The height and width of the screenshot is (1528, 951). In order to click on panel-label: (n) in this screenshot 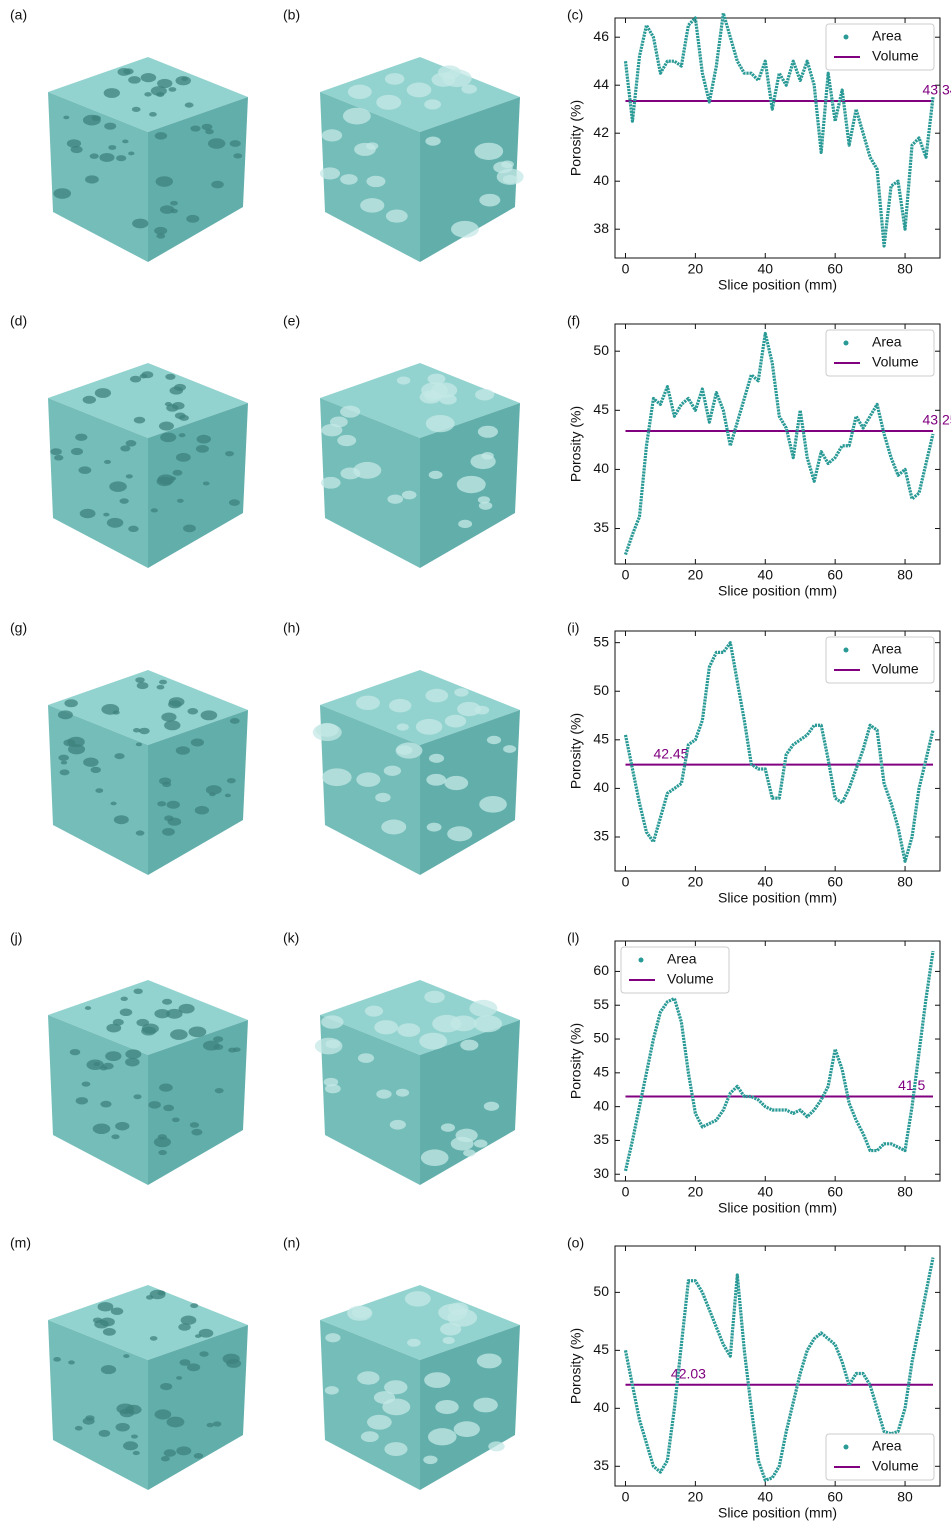, I will do `click(291, 1243)`.